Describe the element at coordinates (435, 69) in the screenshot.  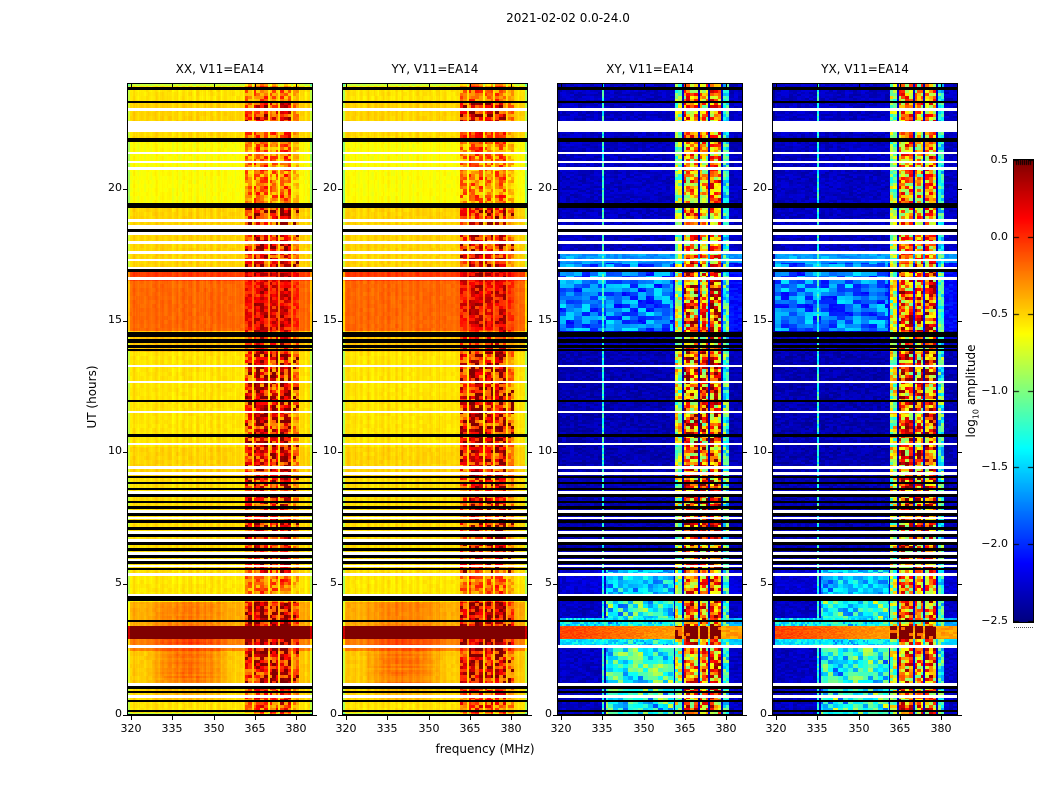
I see `panel-title-yy: YY, V11=EA14` at that location.